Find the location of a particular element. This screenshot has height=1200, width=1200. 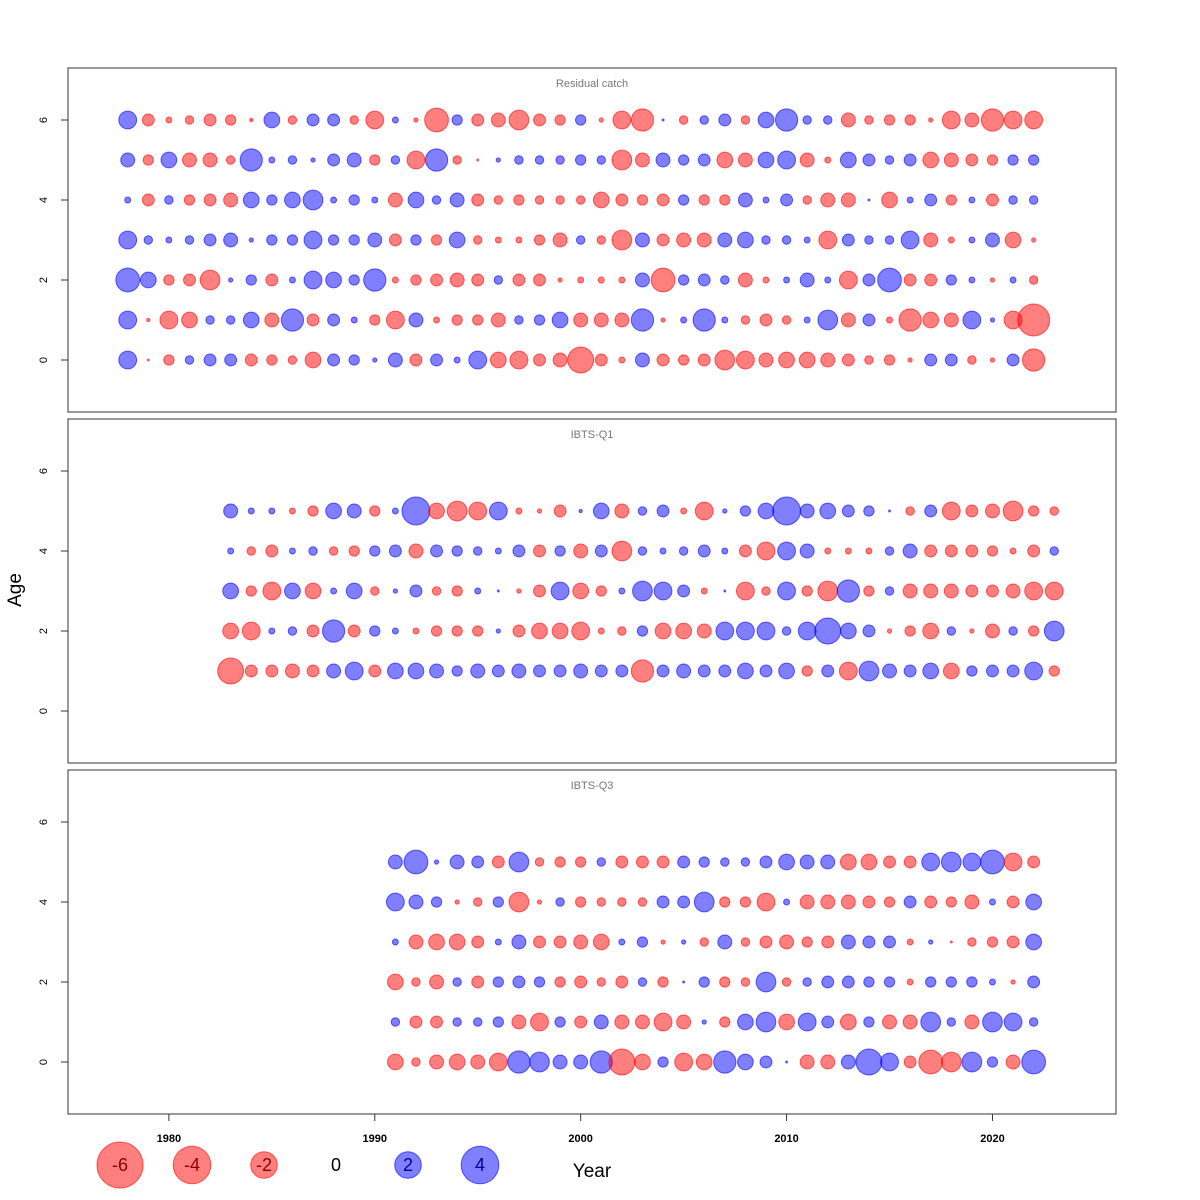

y-tick-label: 6 is located at coordinates (44, 822).